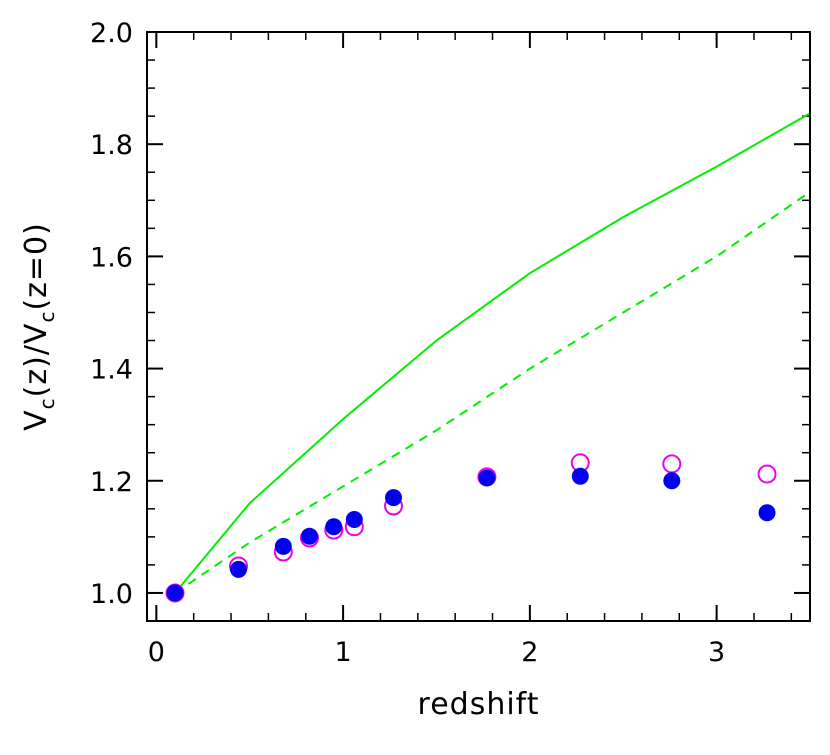  I want to click on y-axis-title: Vc(z)/Vc(z=0), so click(39, 326).